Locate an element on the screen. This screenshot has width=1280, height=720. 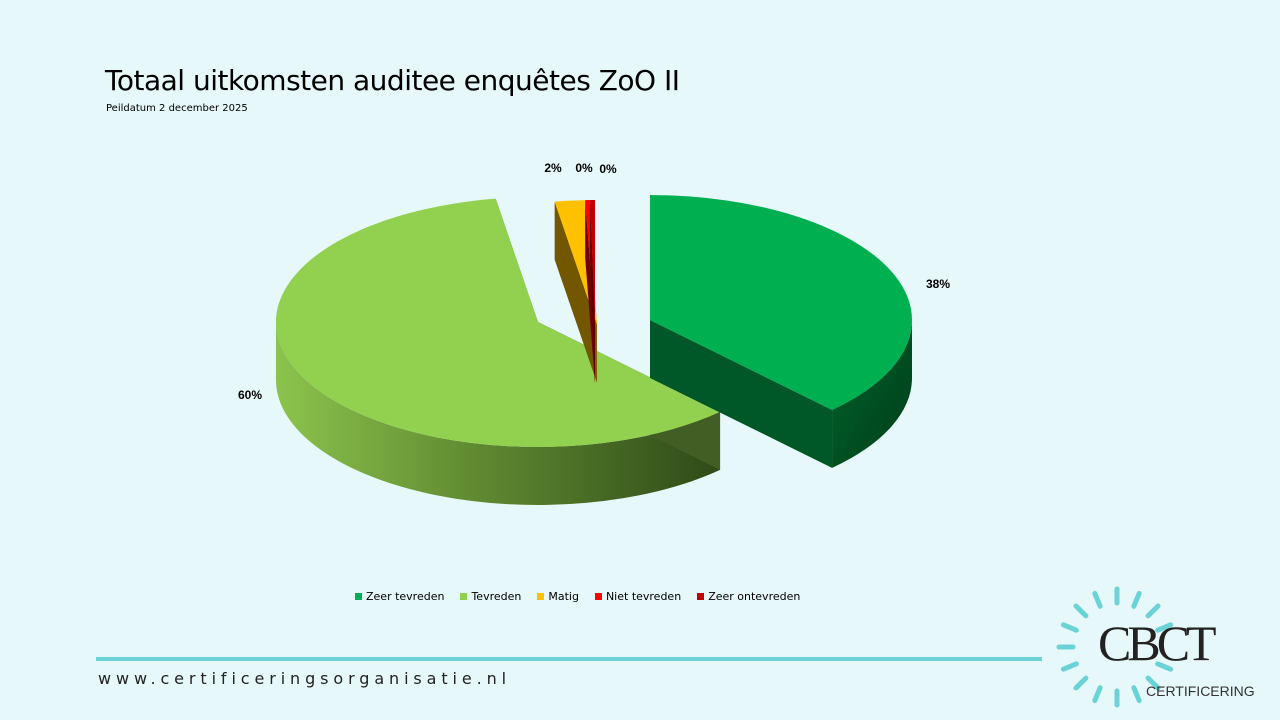
legend-item-matig: Matig is located at coordinates (558, 596).